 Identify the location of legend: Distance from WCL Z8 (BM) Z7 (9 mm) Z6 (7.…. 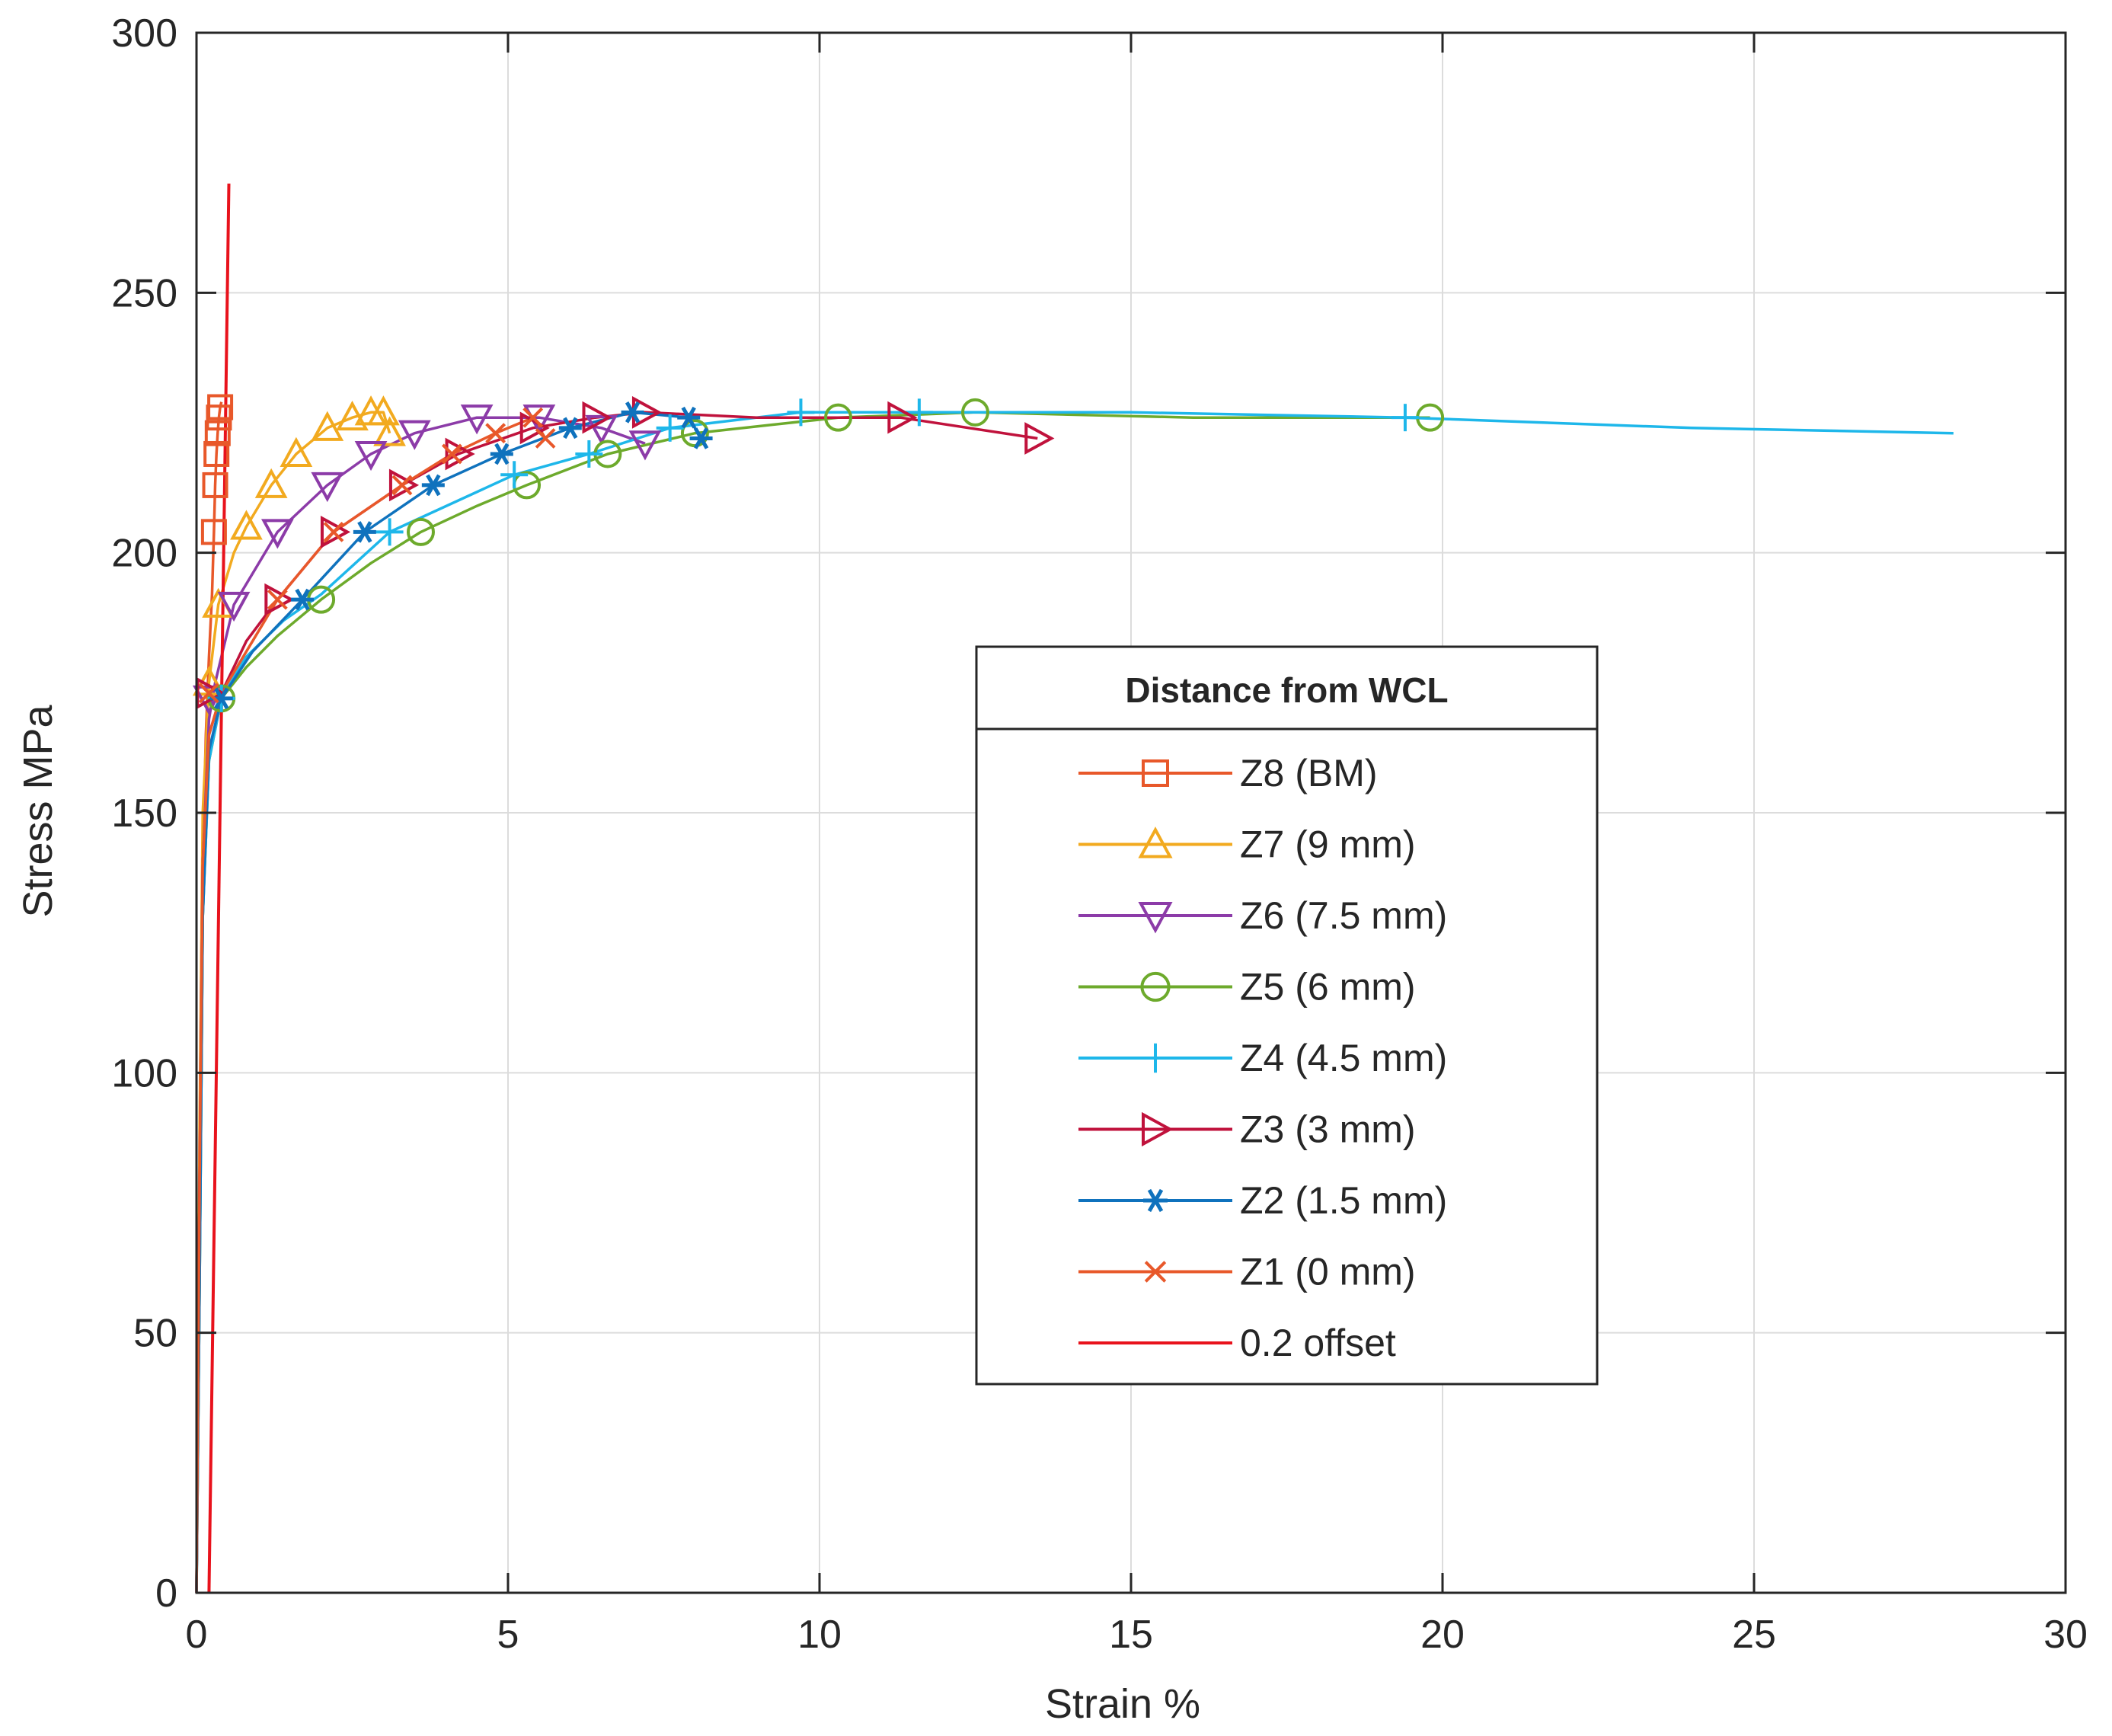
(1287, 1015).